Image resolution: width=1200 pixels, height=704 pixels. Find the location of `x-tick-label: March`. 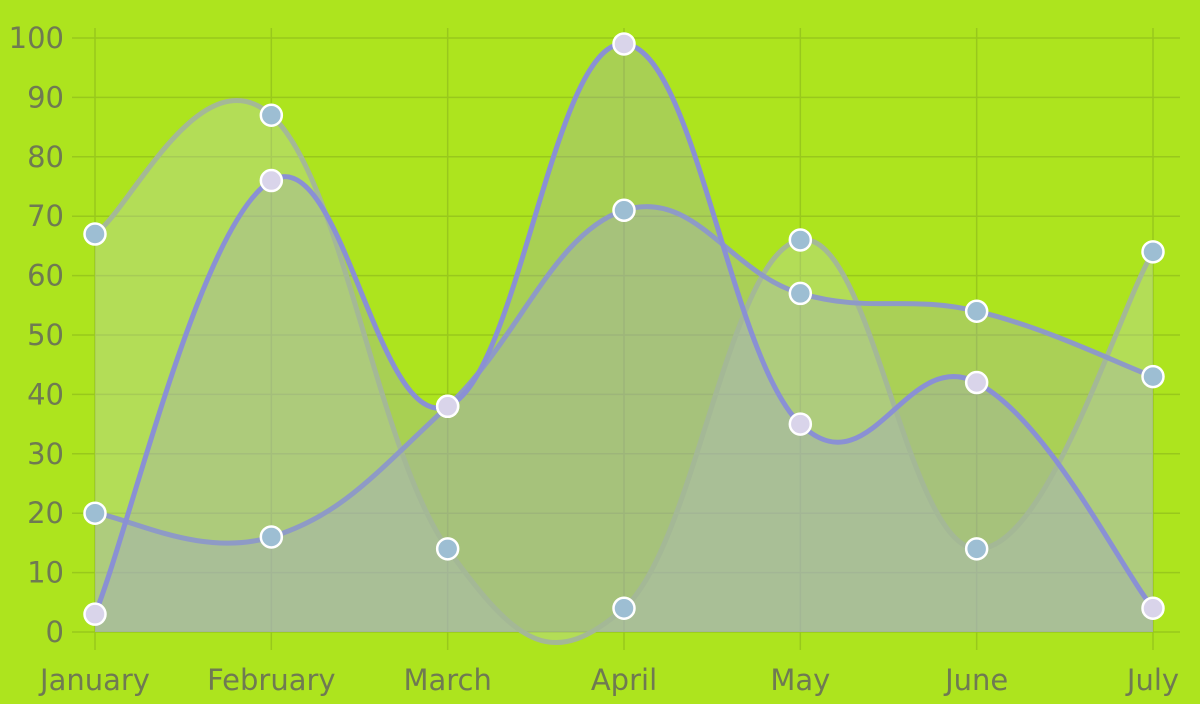

x-tick-label: March is located at coordinates (447, 680).